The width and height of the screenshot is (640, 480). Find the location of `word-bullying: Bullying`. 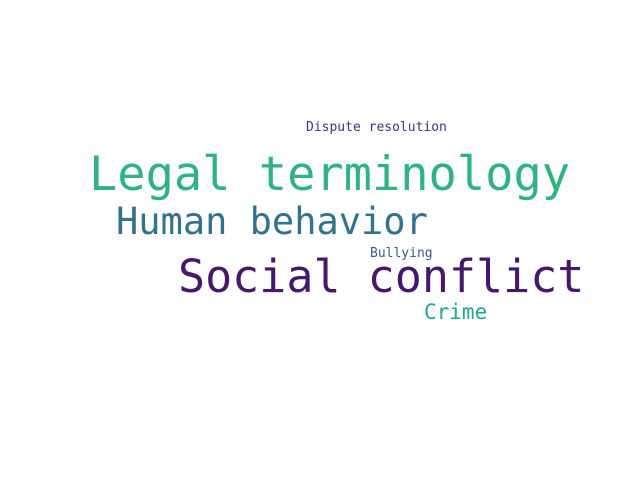

word-bullying: Bullying is located at coordinates (401, 253).